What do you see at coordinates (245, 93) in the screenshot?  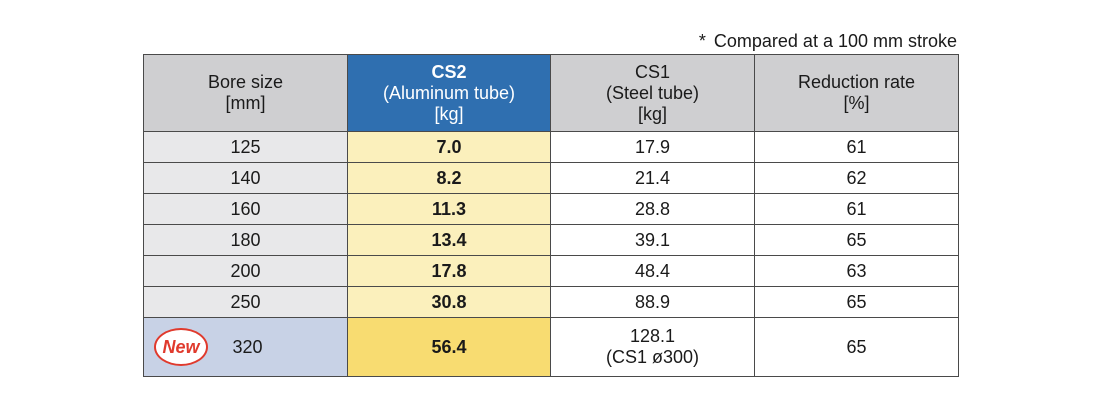 I see `header-bore-size: Bore size [mm]` at bounding box center [245, 93].